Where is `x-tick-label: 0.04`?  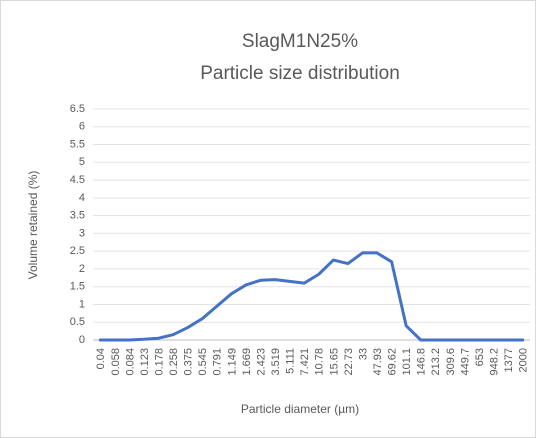
x-tick-label: 0.04 is located at coordinates (101, 358).